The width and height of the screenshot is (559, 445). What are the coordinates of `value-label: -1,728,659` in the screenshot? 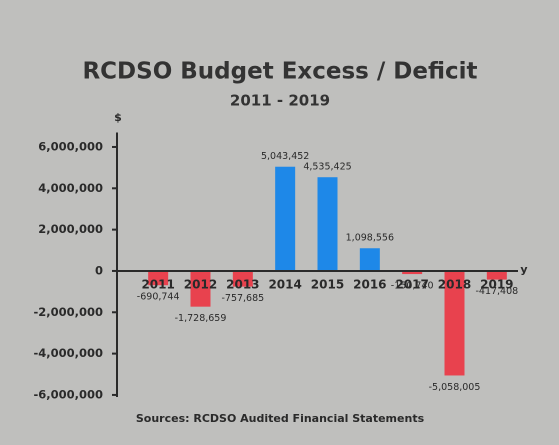 It's located at (201, 318).